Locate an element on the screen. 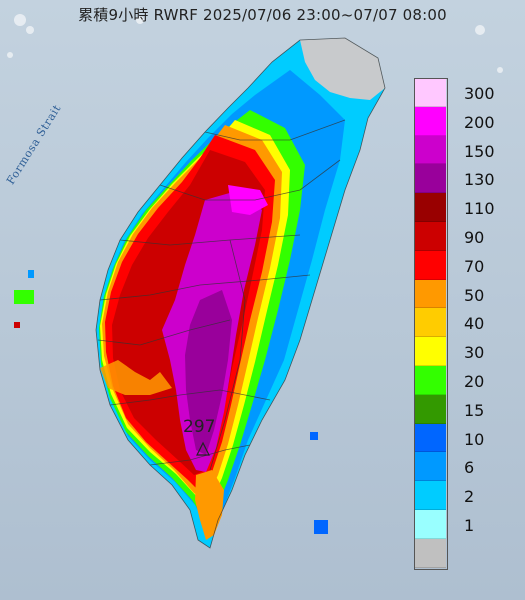  rain-zone-west is located at coordinates (136, 377).